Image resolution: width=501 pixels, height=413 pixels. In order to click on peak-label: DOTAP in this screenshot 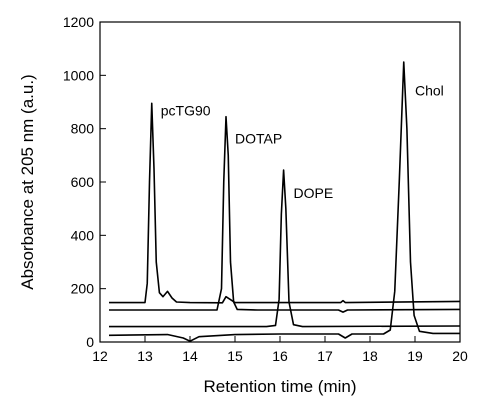, I will do `click(258, 138)`.